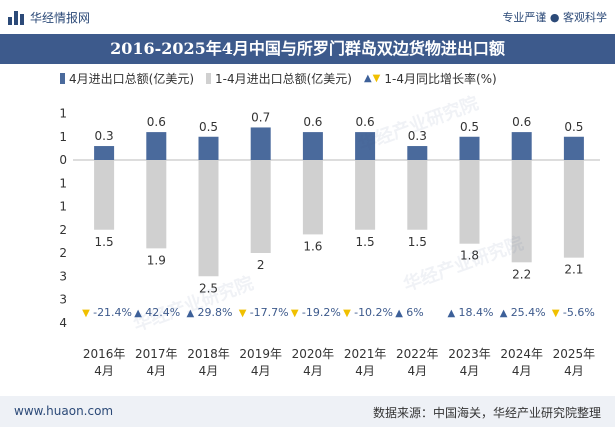 This screenshot has width=615, height=427. I want to click on growth-rate-label: -19.2%, so click(321, 312).